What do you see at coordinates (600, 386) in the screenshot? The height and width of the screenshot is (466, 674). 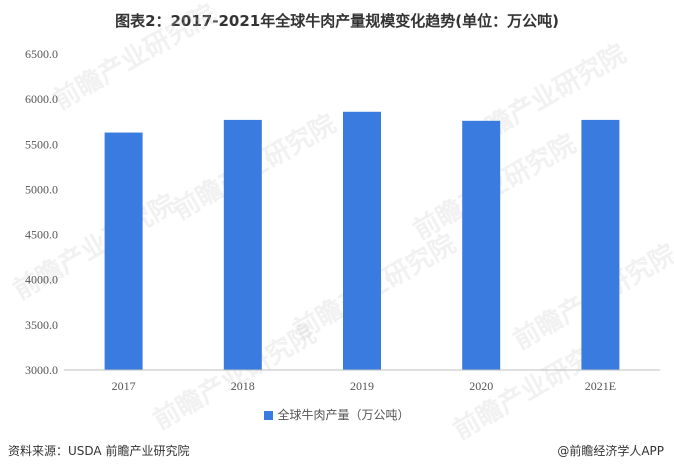 I see `x-tick-label: 2021E` at bounding box center [600, 386].